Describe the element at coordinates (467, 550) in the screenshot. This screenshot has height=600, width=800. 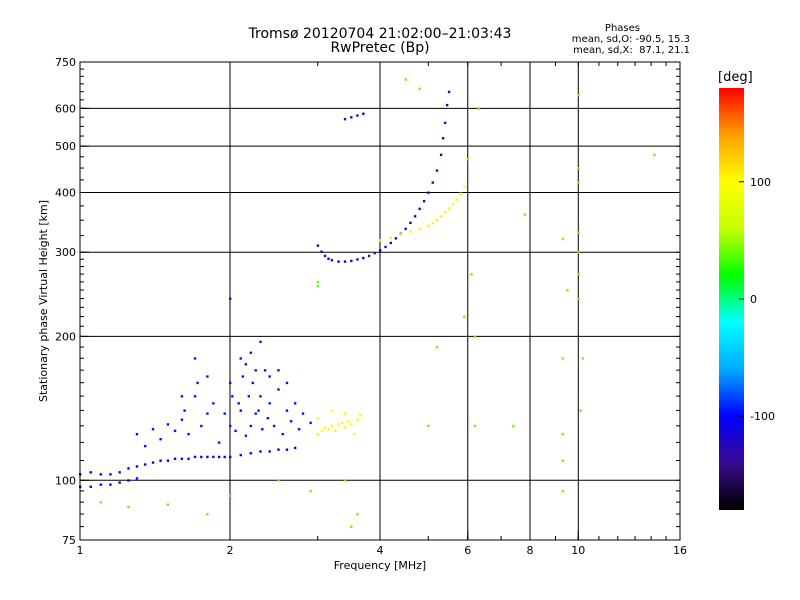
I see `x-tick-label: 6` at that location.